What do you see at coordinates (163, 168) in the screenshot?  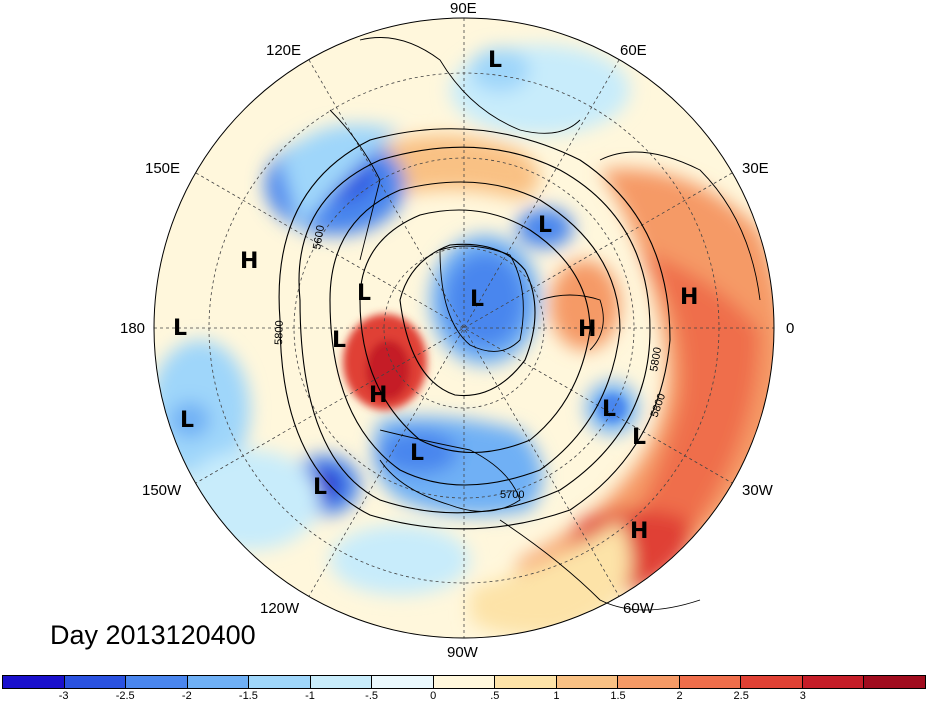 I see `lon-label-150e: 150E` at bounding box center [163, 168].